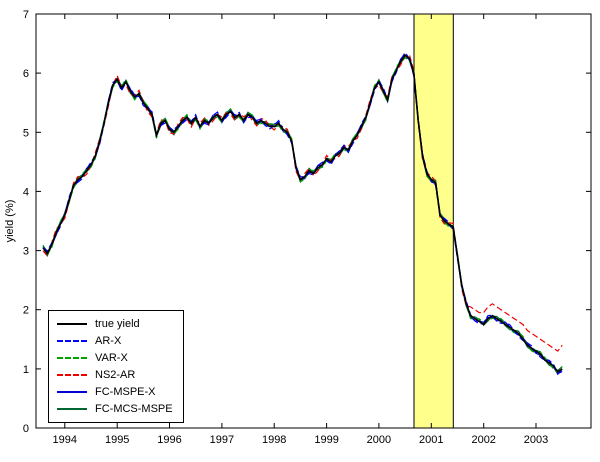 The width and height of the screenshot is (600, 462). I want to click on y-tick-label: 2, so click(26, 311).